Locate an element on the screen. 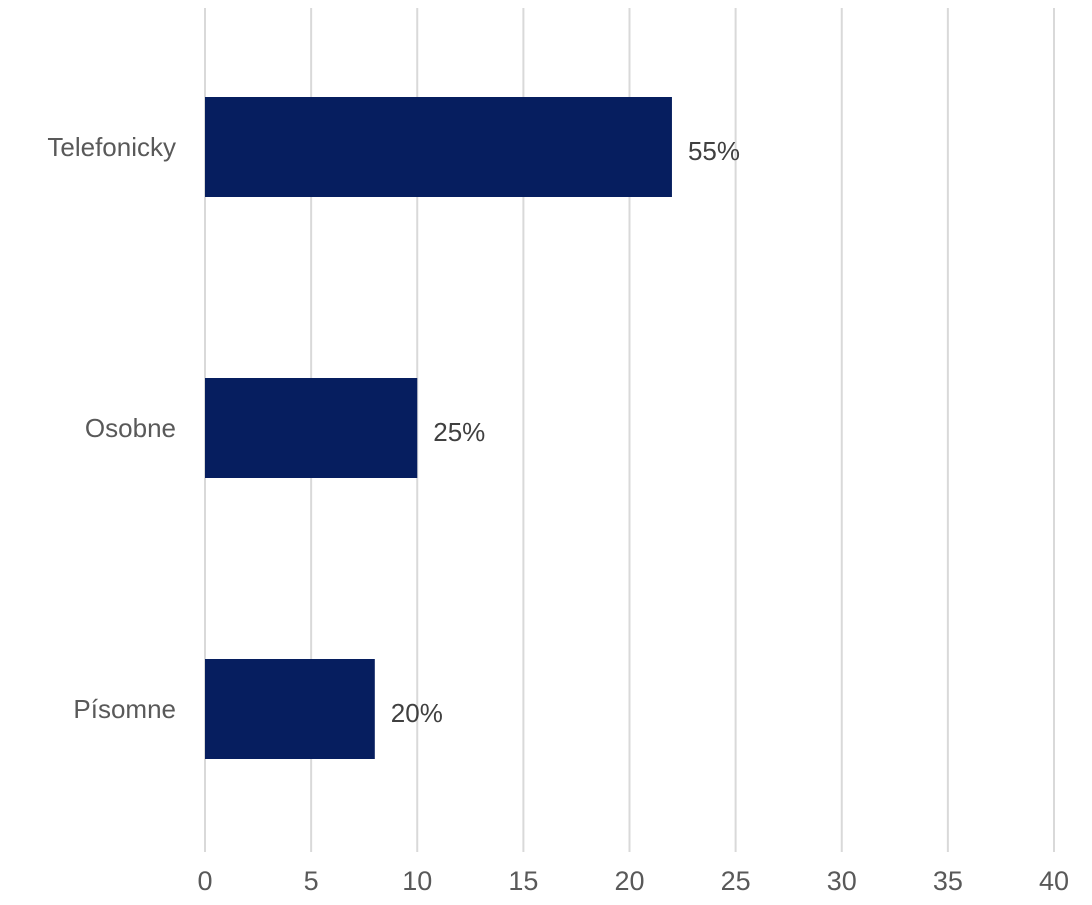  x-tick-label: 30 is located at coordinates (842, 881).